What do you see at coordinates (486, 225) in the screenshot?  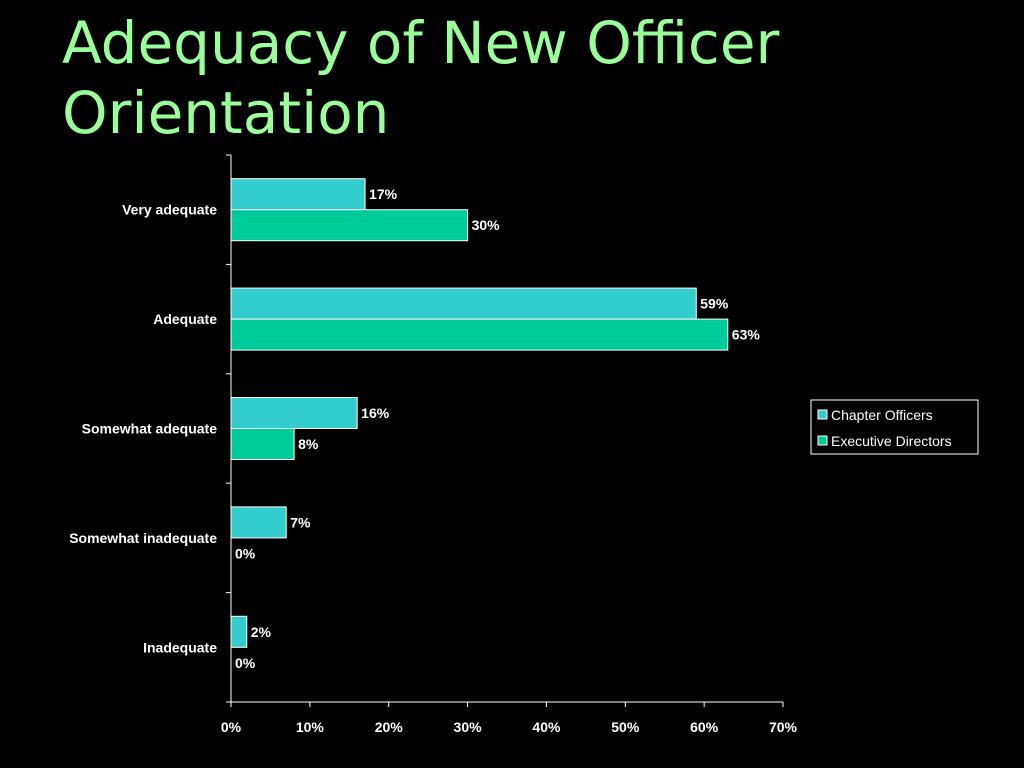 I see `data-label: 30%` at bounding box center [486, 225].